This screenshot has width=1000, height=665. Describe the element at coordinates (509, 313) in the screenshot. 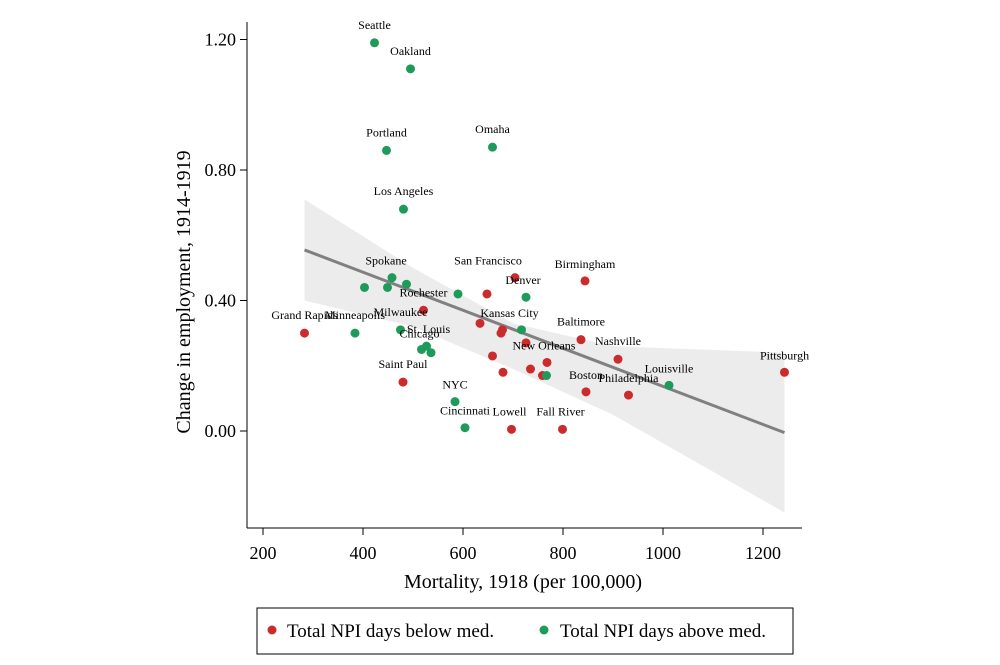

I see `city-label-kansas-city: Kansas City` at that location.